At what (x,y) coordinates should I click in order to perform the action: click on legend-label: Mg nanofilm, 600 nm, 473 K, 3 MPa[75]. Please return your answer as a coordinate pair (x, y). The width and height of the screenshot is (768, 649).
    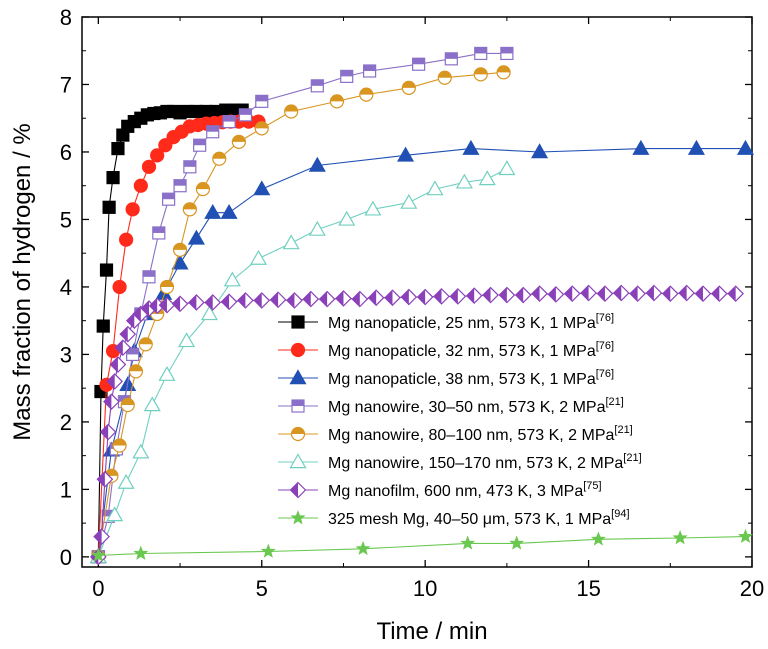
    Looking at the image, I should click on (465, 490).